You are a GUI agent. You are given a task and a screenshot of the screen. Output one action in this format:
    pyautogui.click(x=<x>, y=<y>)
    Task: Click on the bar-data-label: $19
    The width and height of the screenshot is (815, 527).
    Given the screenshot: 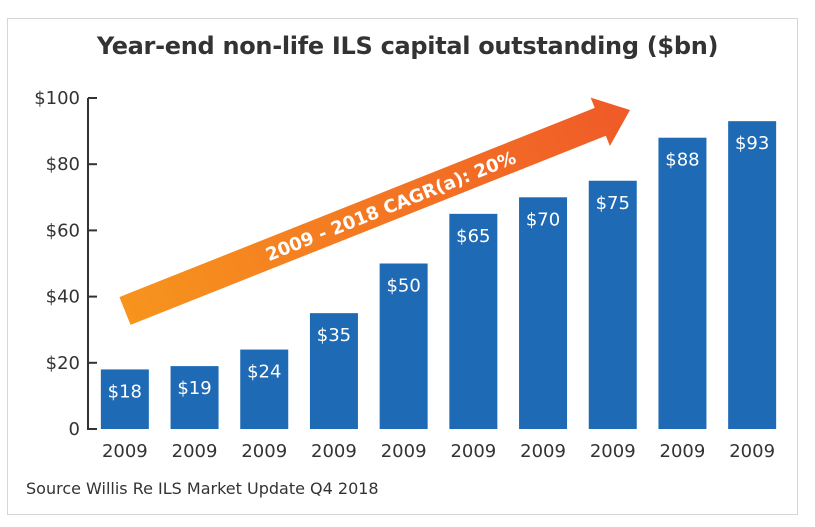 What is the action you would take?
    pyautogui.click(x=194, y=388)
    